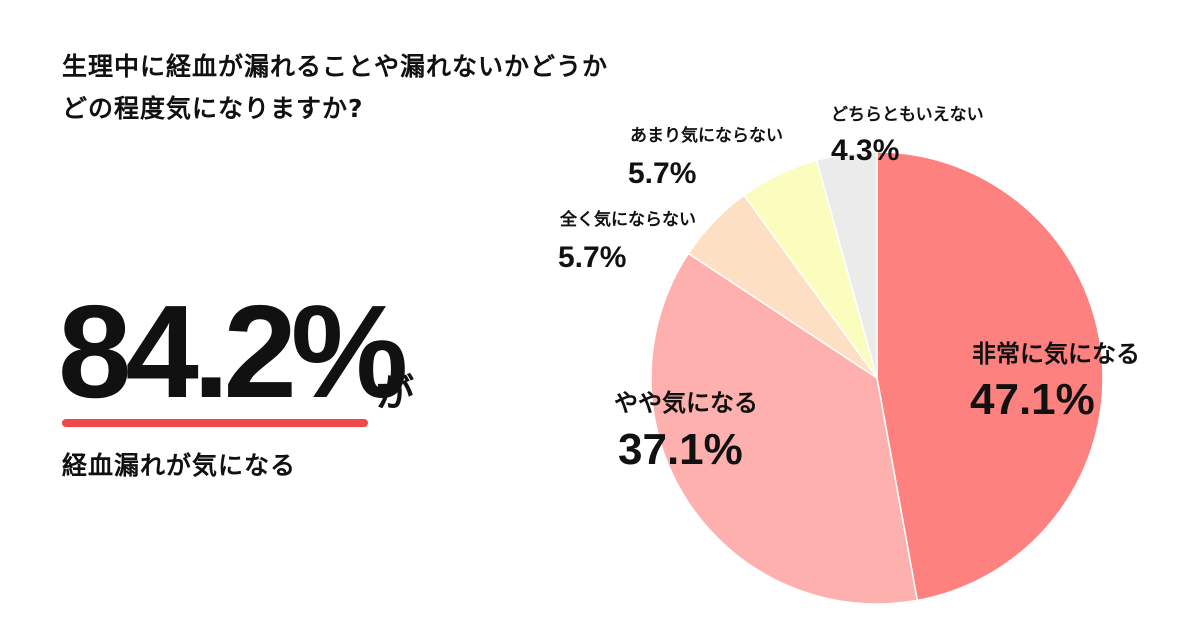  I want to click on slice-label: やや気になる, so click(686, 403).